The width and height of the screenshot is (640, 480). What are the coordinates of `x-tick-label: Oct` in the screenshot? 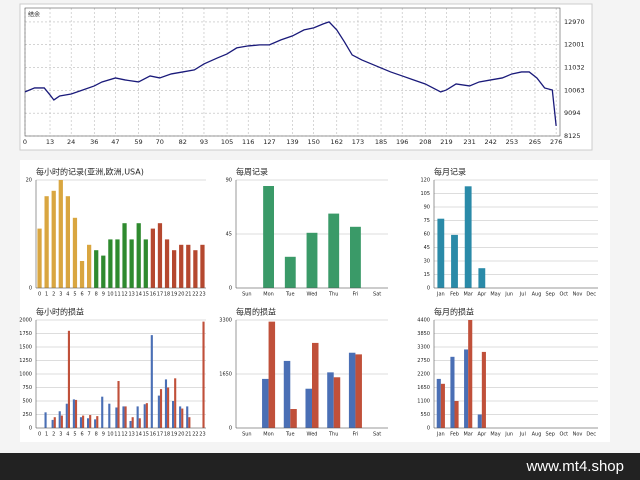 It's located at (564, 435).